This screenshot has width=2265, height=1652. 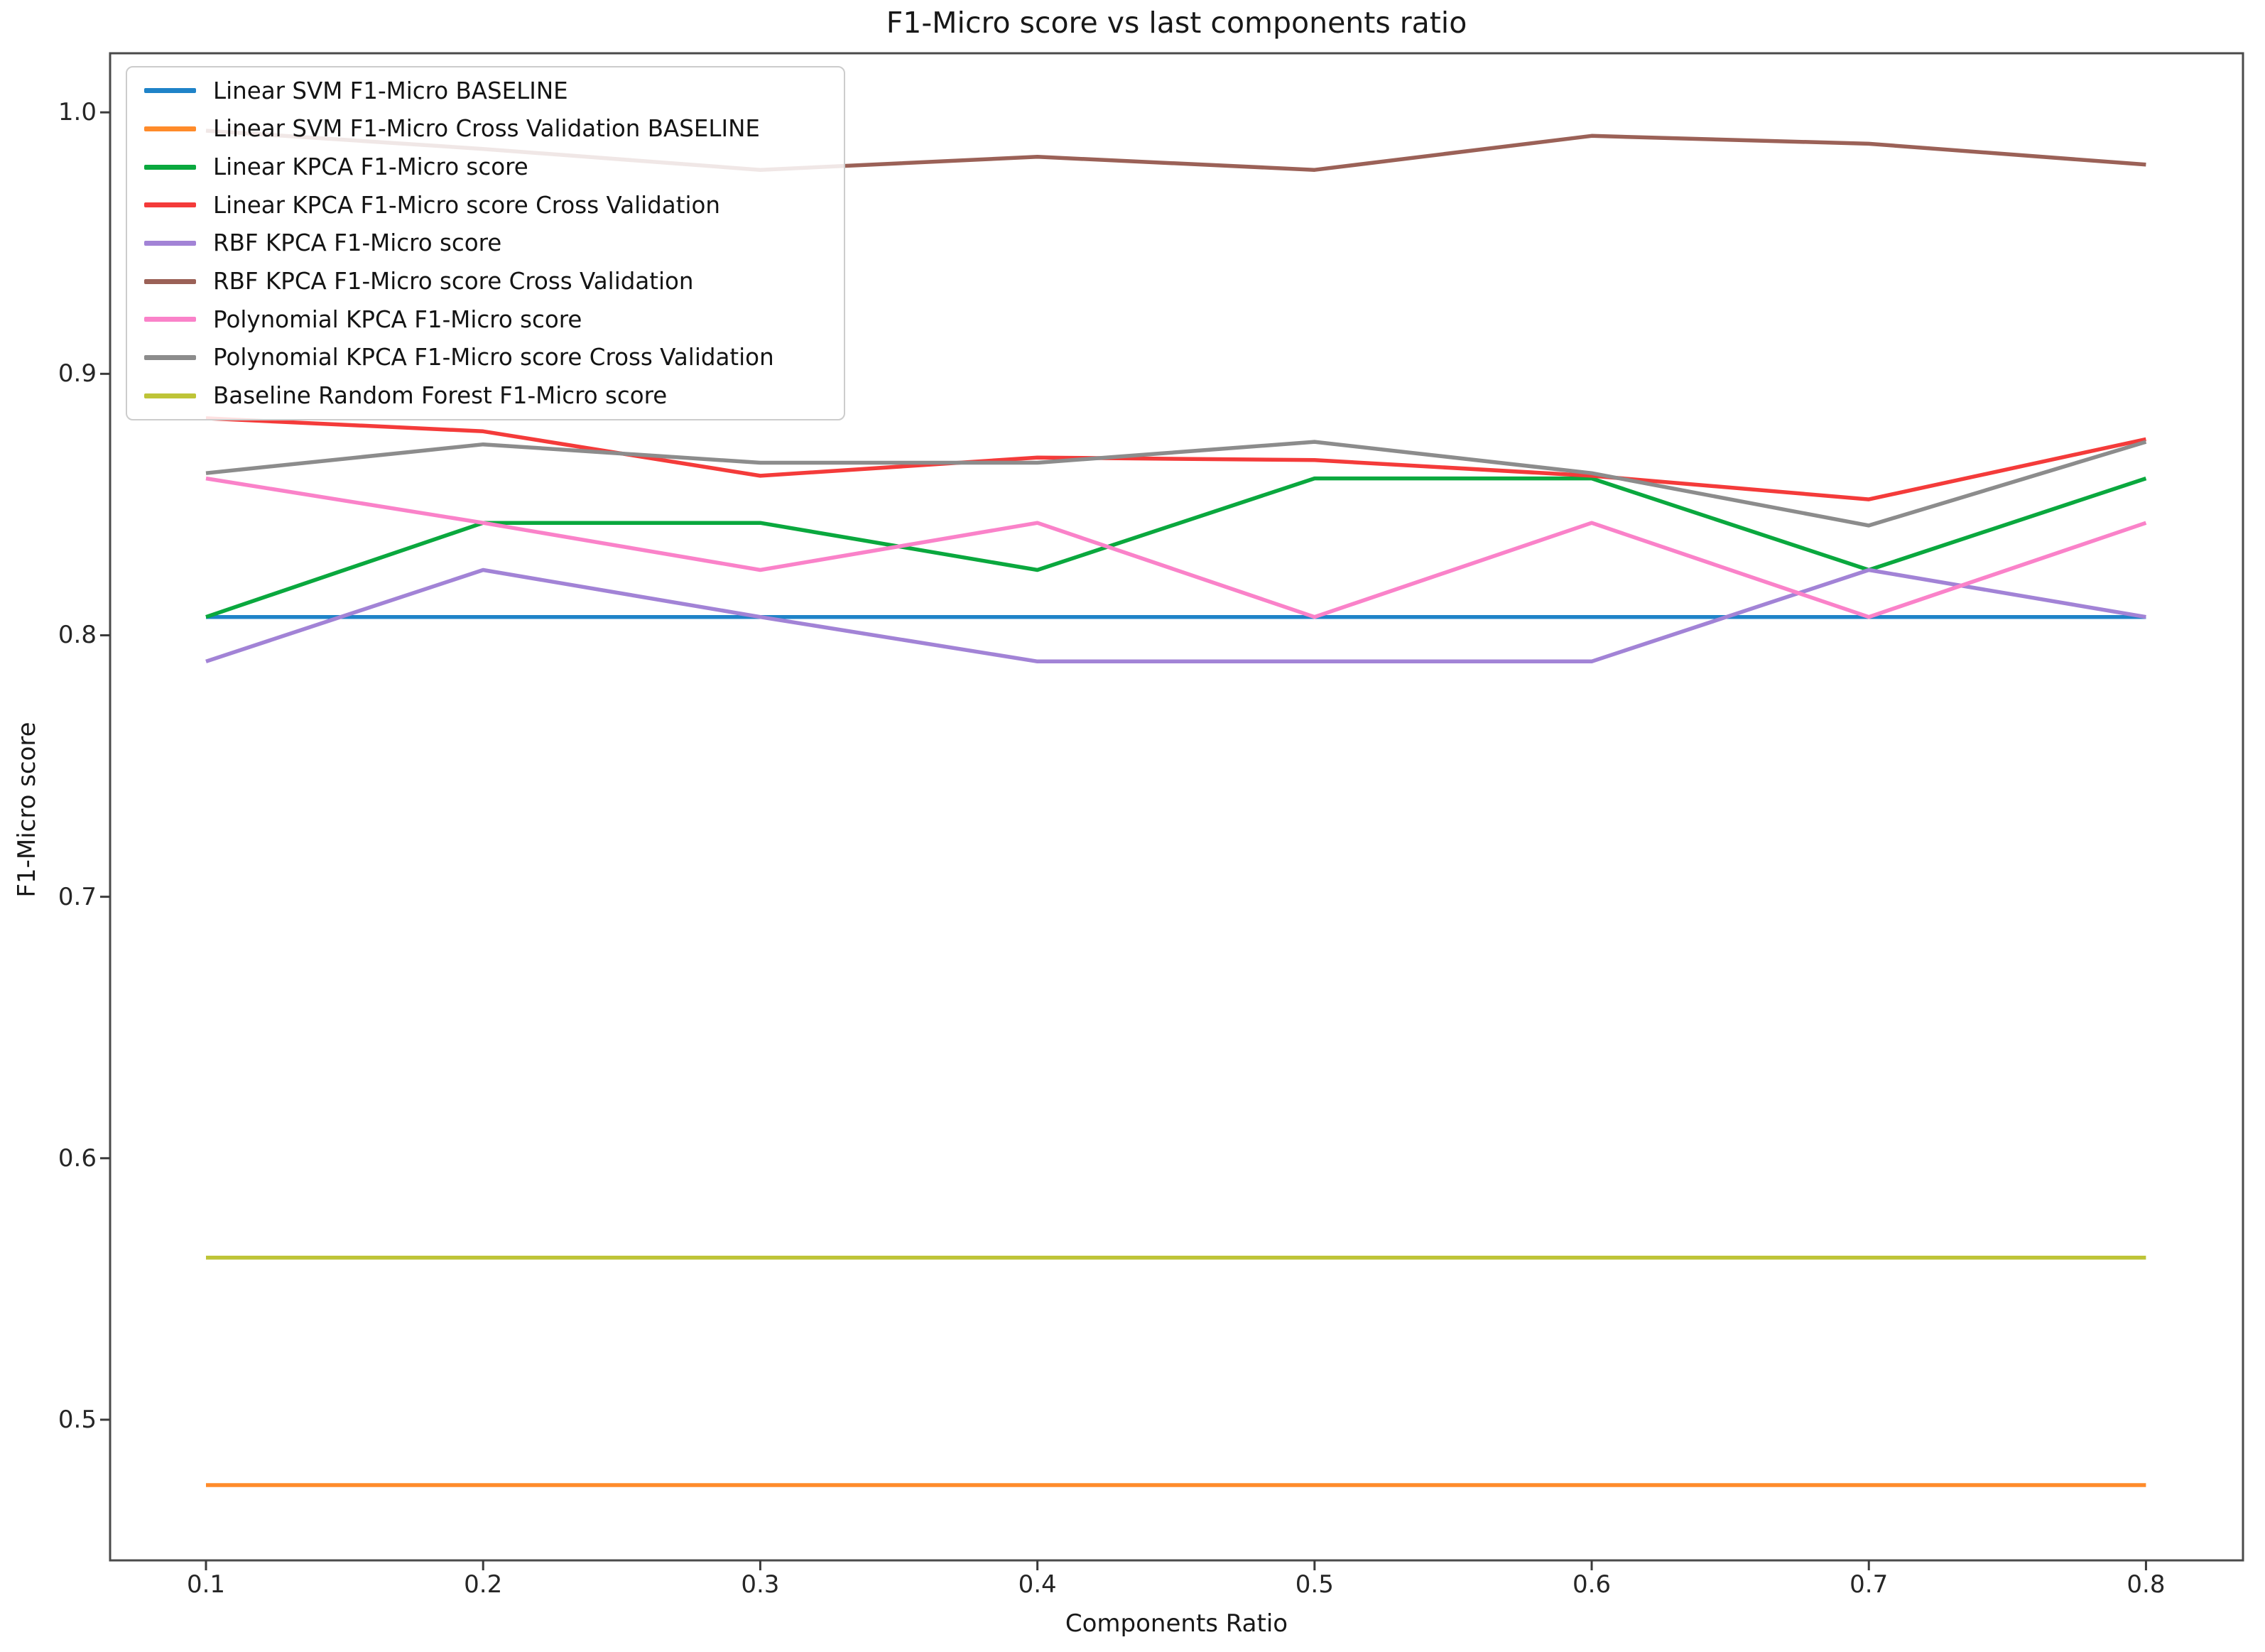 I want to click on y-tick-label: 0.5, so click(x=77, y=1419).